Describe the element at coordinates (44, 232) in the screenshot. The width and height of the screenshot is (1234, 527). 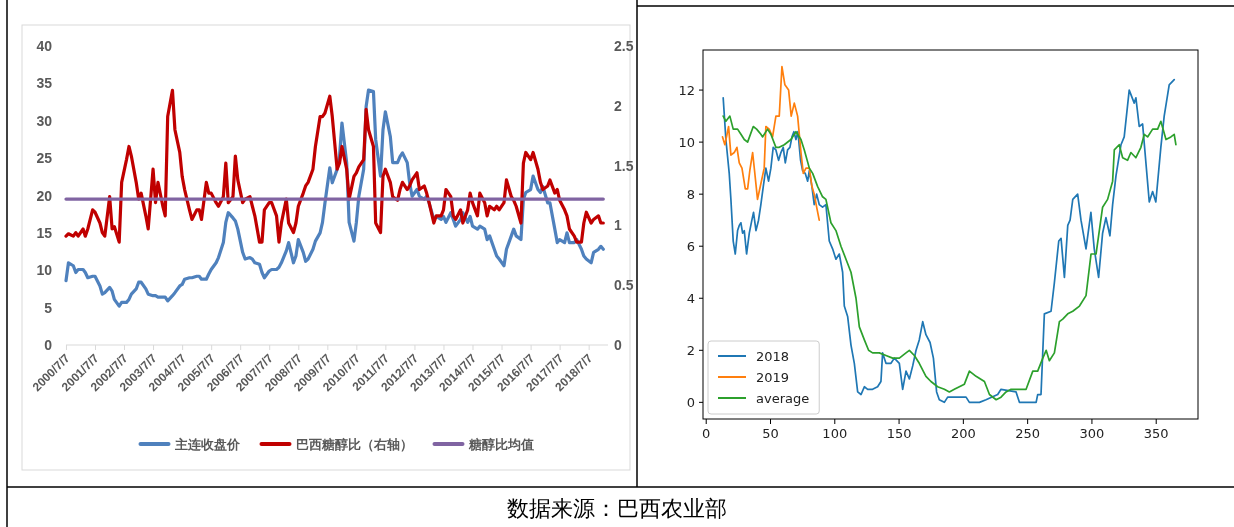
I see `y-tick-label: 15` at that location.